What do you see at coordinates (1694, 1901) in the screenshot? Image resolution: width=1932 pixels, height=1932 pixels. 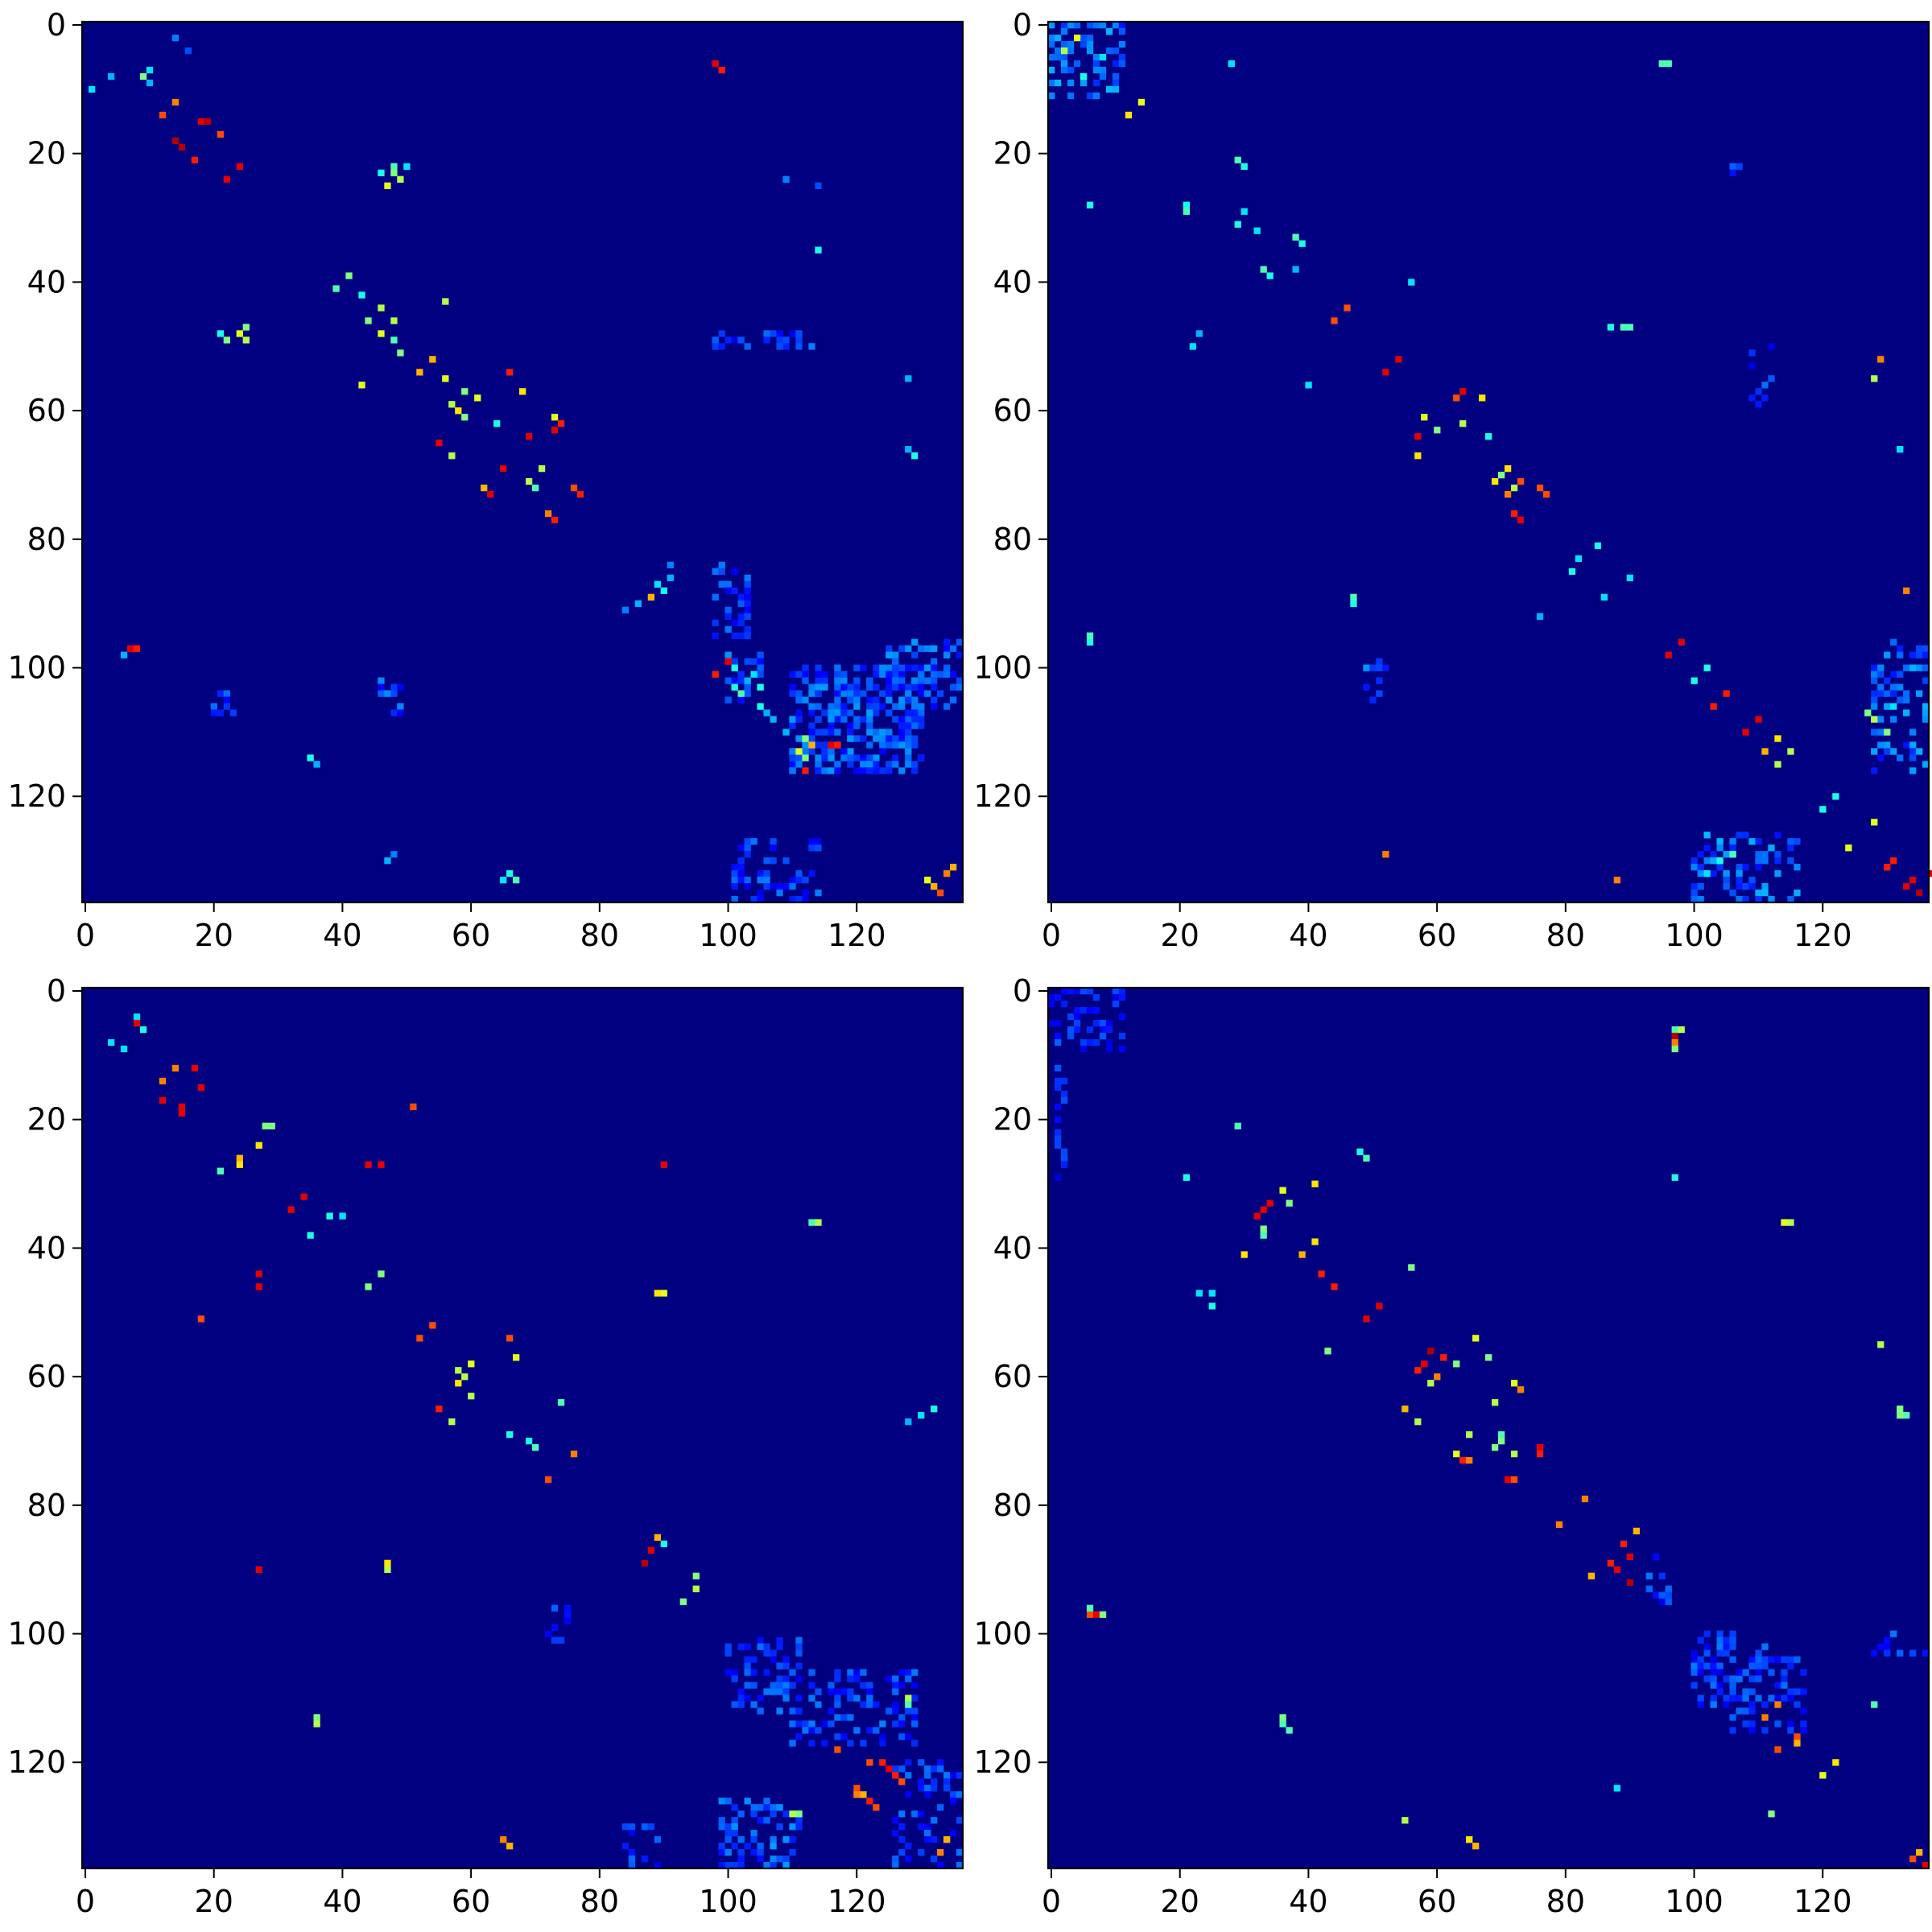 I see `x-tick-label: 100` at bounding box center [1694, 1901].